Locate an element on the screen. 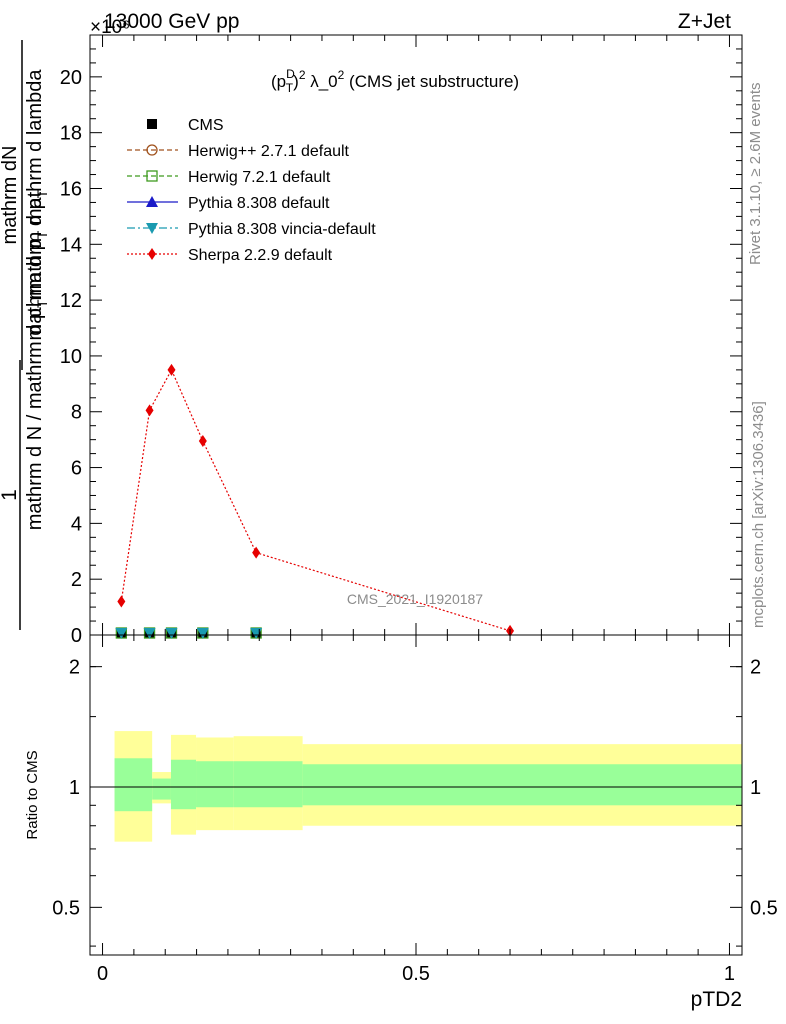 The width and height of the screenshot is (786, 1024). main-data-marks is located at coordinates (315, 501).